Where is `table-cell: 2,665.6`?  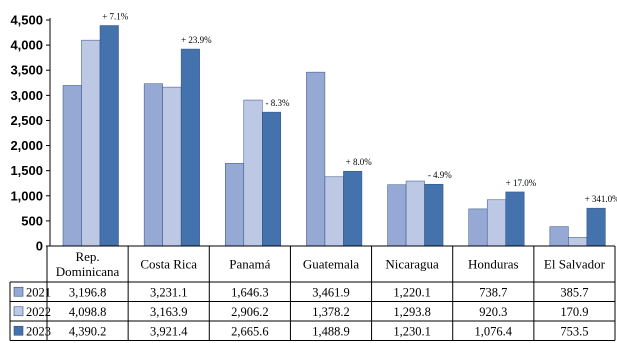 table-cell: 2,665.6 is located at coordinates (250, 331).